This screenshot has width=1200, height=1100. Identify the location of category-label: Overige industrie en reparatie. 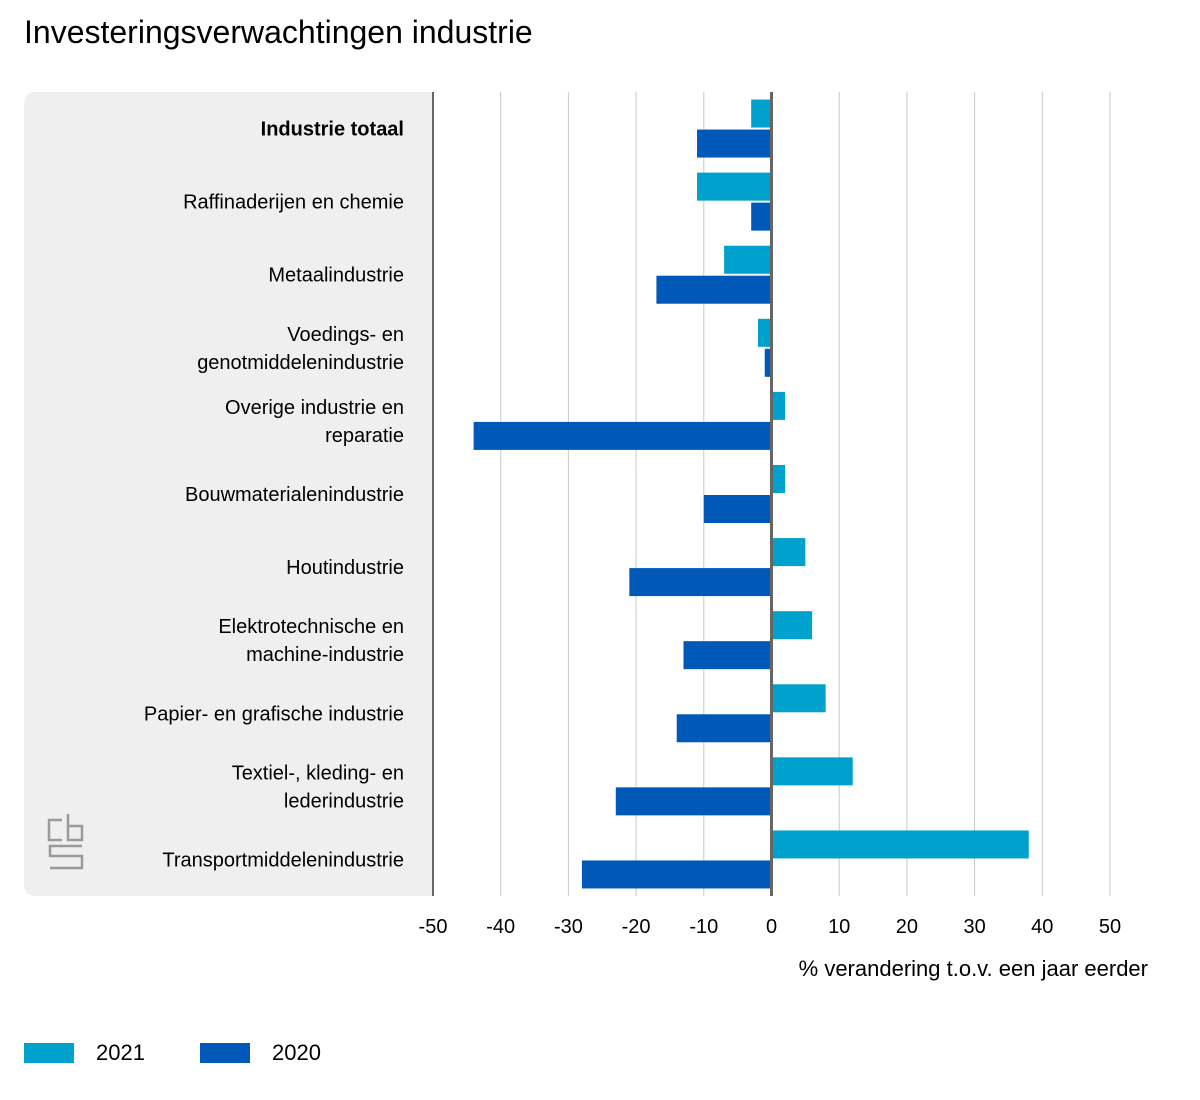
(314, 422).